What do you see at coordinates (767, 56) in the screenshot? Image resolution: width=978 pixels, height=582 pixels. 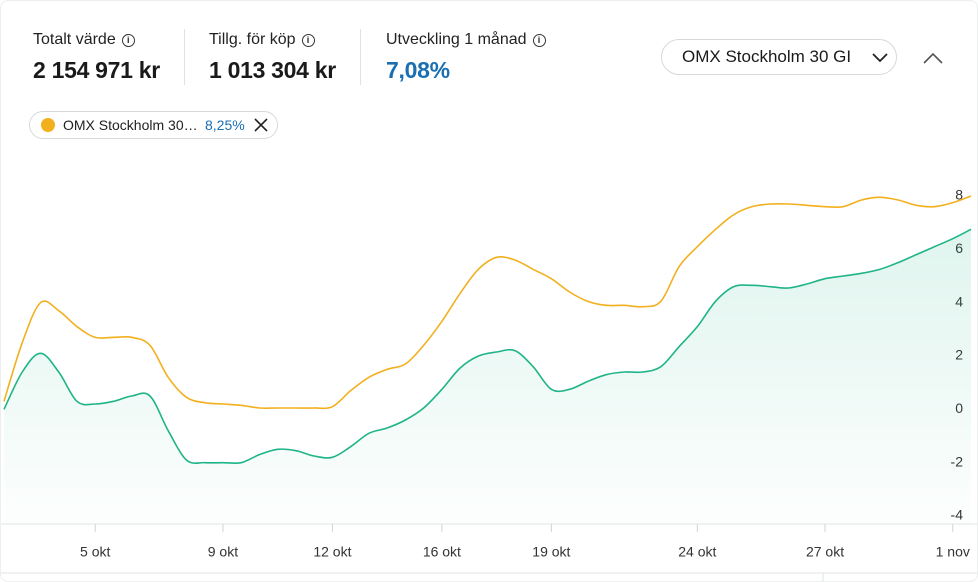 I see `select-text: OMX Stockholm 30 GI` at bounding box center [767, 56].